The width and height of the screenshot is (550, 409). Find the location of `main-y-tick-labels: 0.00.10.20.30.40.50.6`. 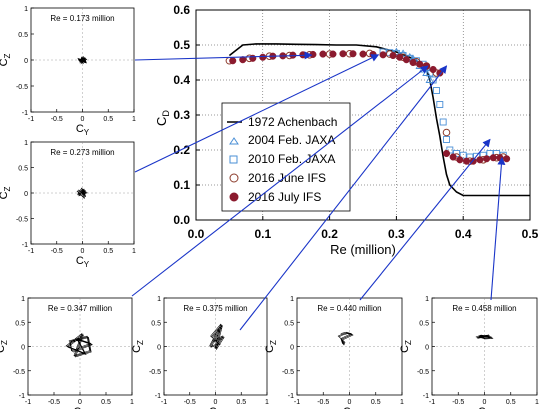

main-y-tick-labels: 0.00.10.20.30.40.50.6 is located at coordinates (181, 115).